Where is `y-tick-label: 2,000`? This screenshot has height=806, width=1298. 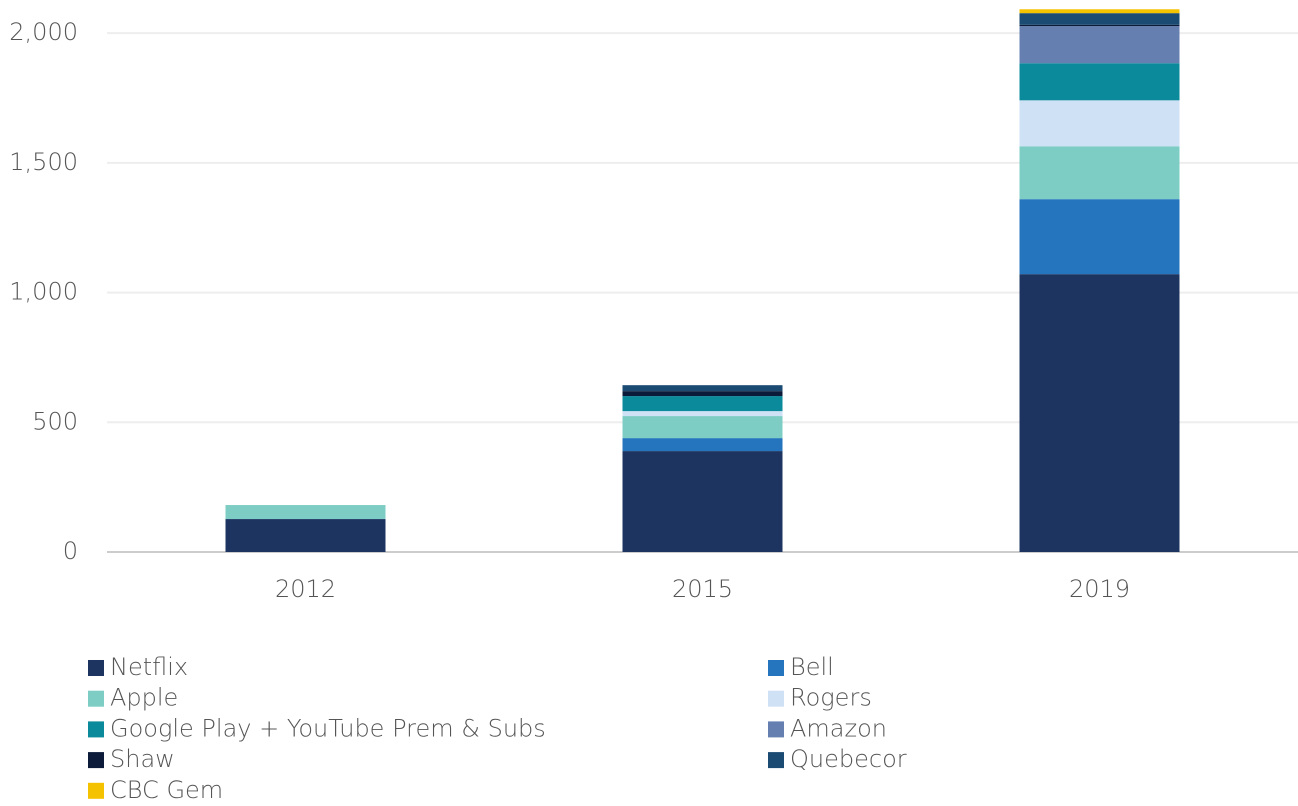
y-tick-label: 2,000 is located at coordinates (43, 32).